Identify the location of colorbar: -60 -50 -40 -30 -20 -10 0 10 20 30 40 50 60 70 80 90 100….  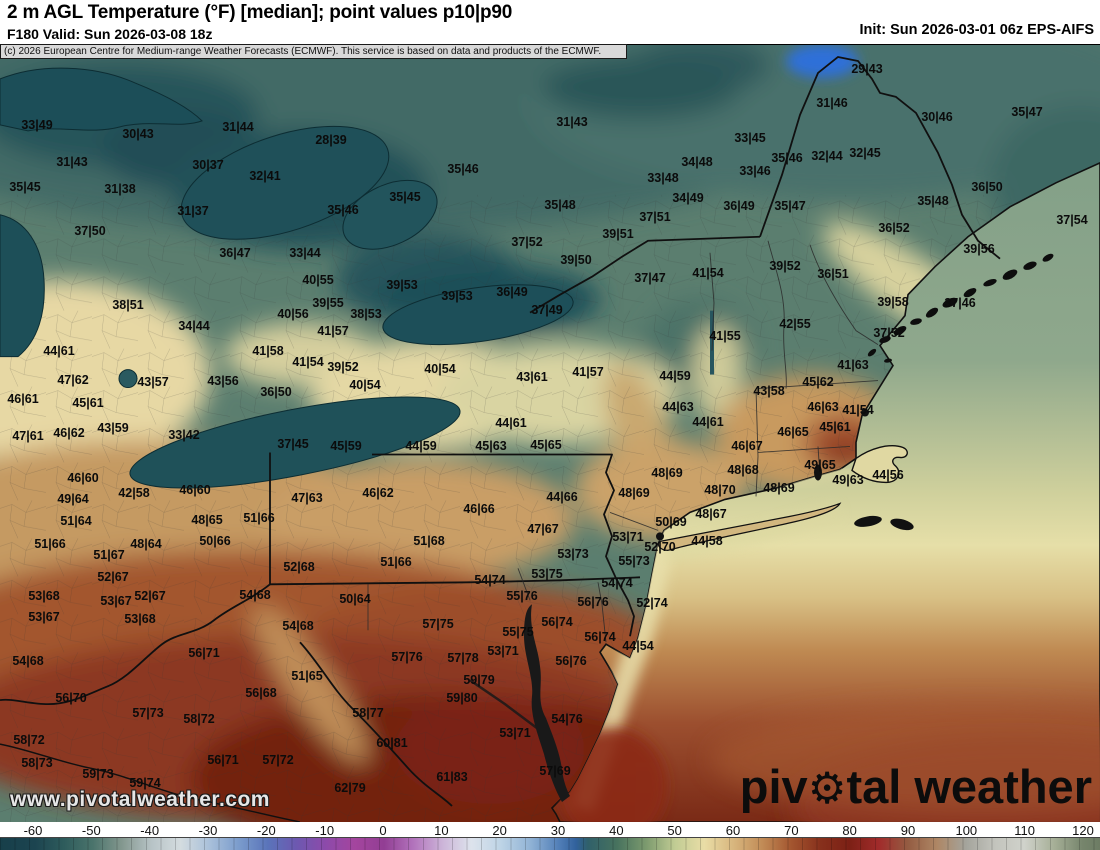
(550, 836).